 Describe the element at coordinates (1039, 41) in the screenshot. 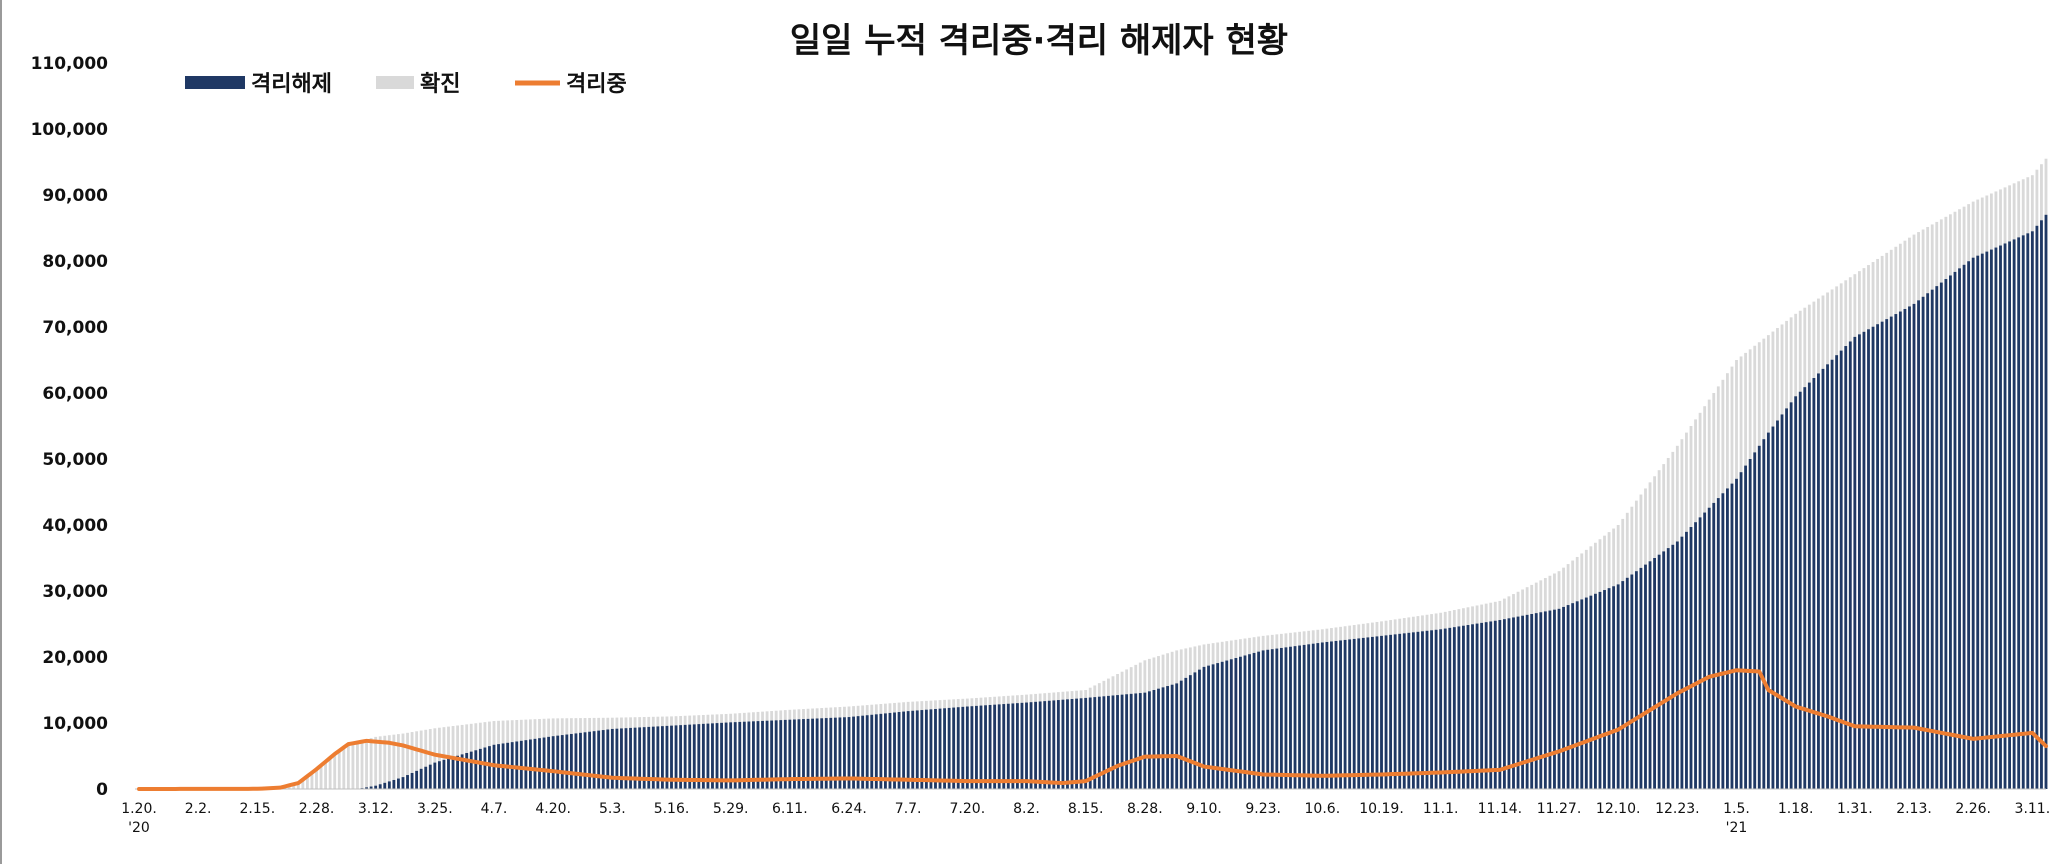

I see `chart-title: 일일 누적 격리중·격리 해제자 현황` at that location.